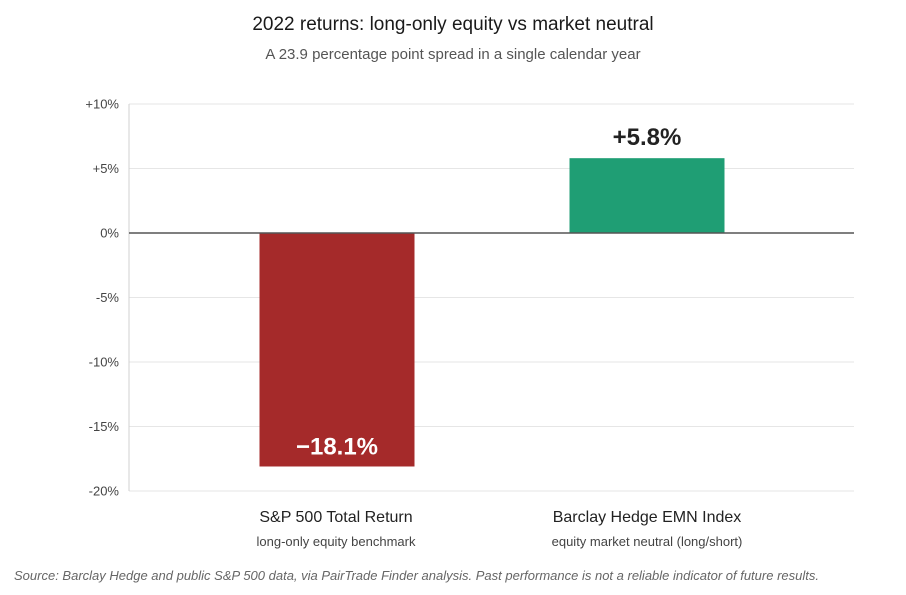 Image resolution: width=906 pixels, height=595 pixels. Describe the element at coordinates (108, 297) in the screenshot. I see `y-tick-label: -5%` at that location.